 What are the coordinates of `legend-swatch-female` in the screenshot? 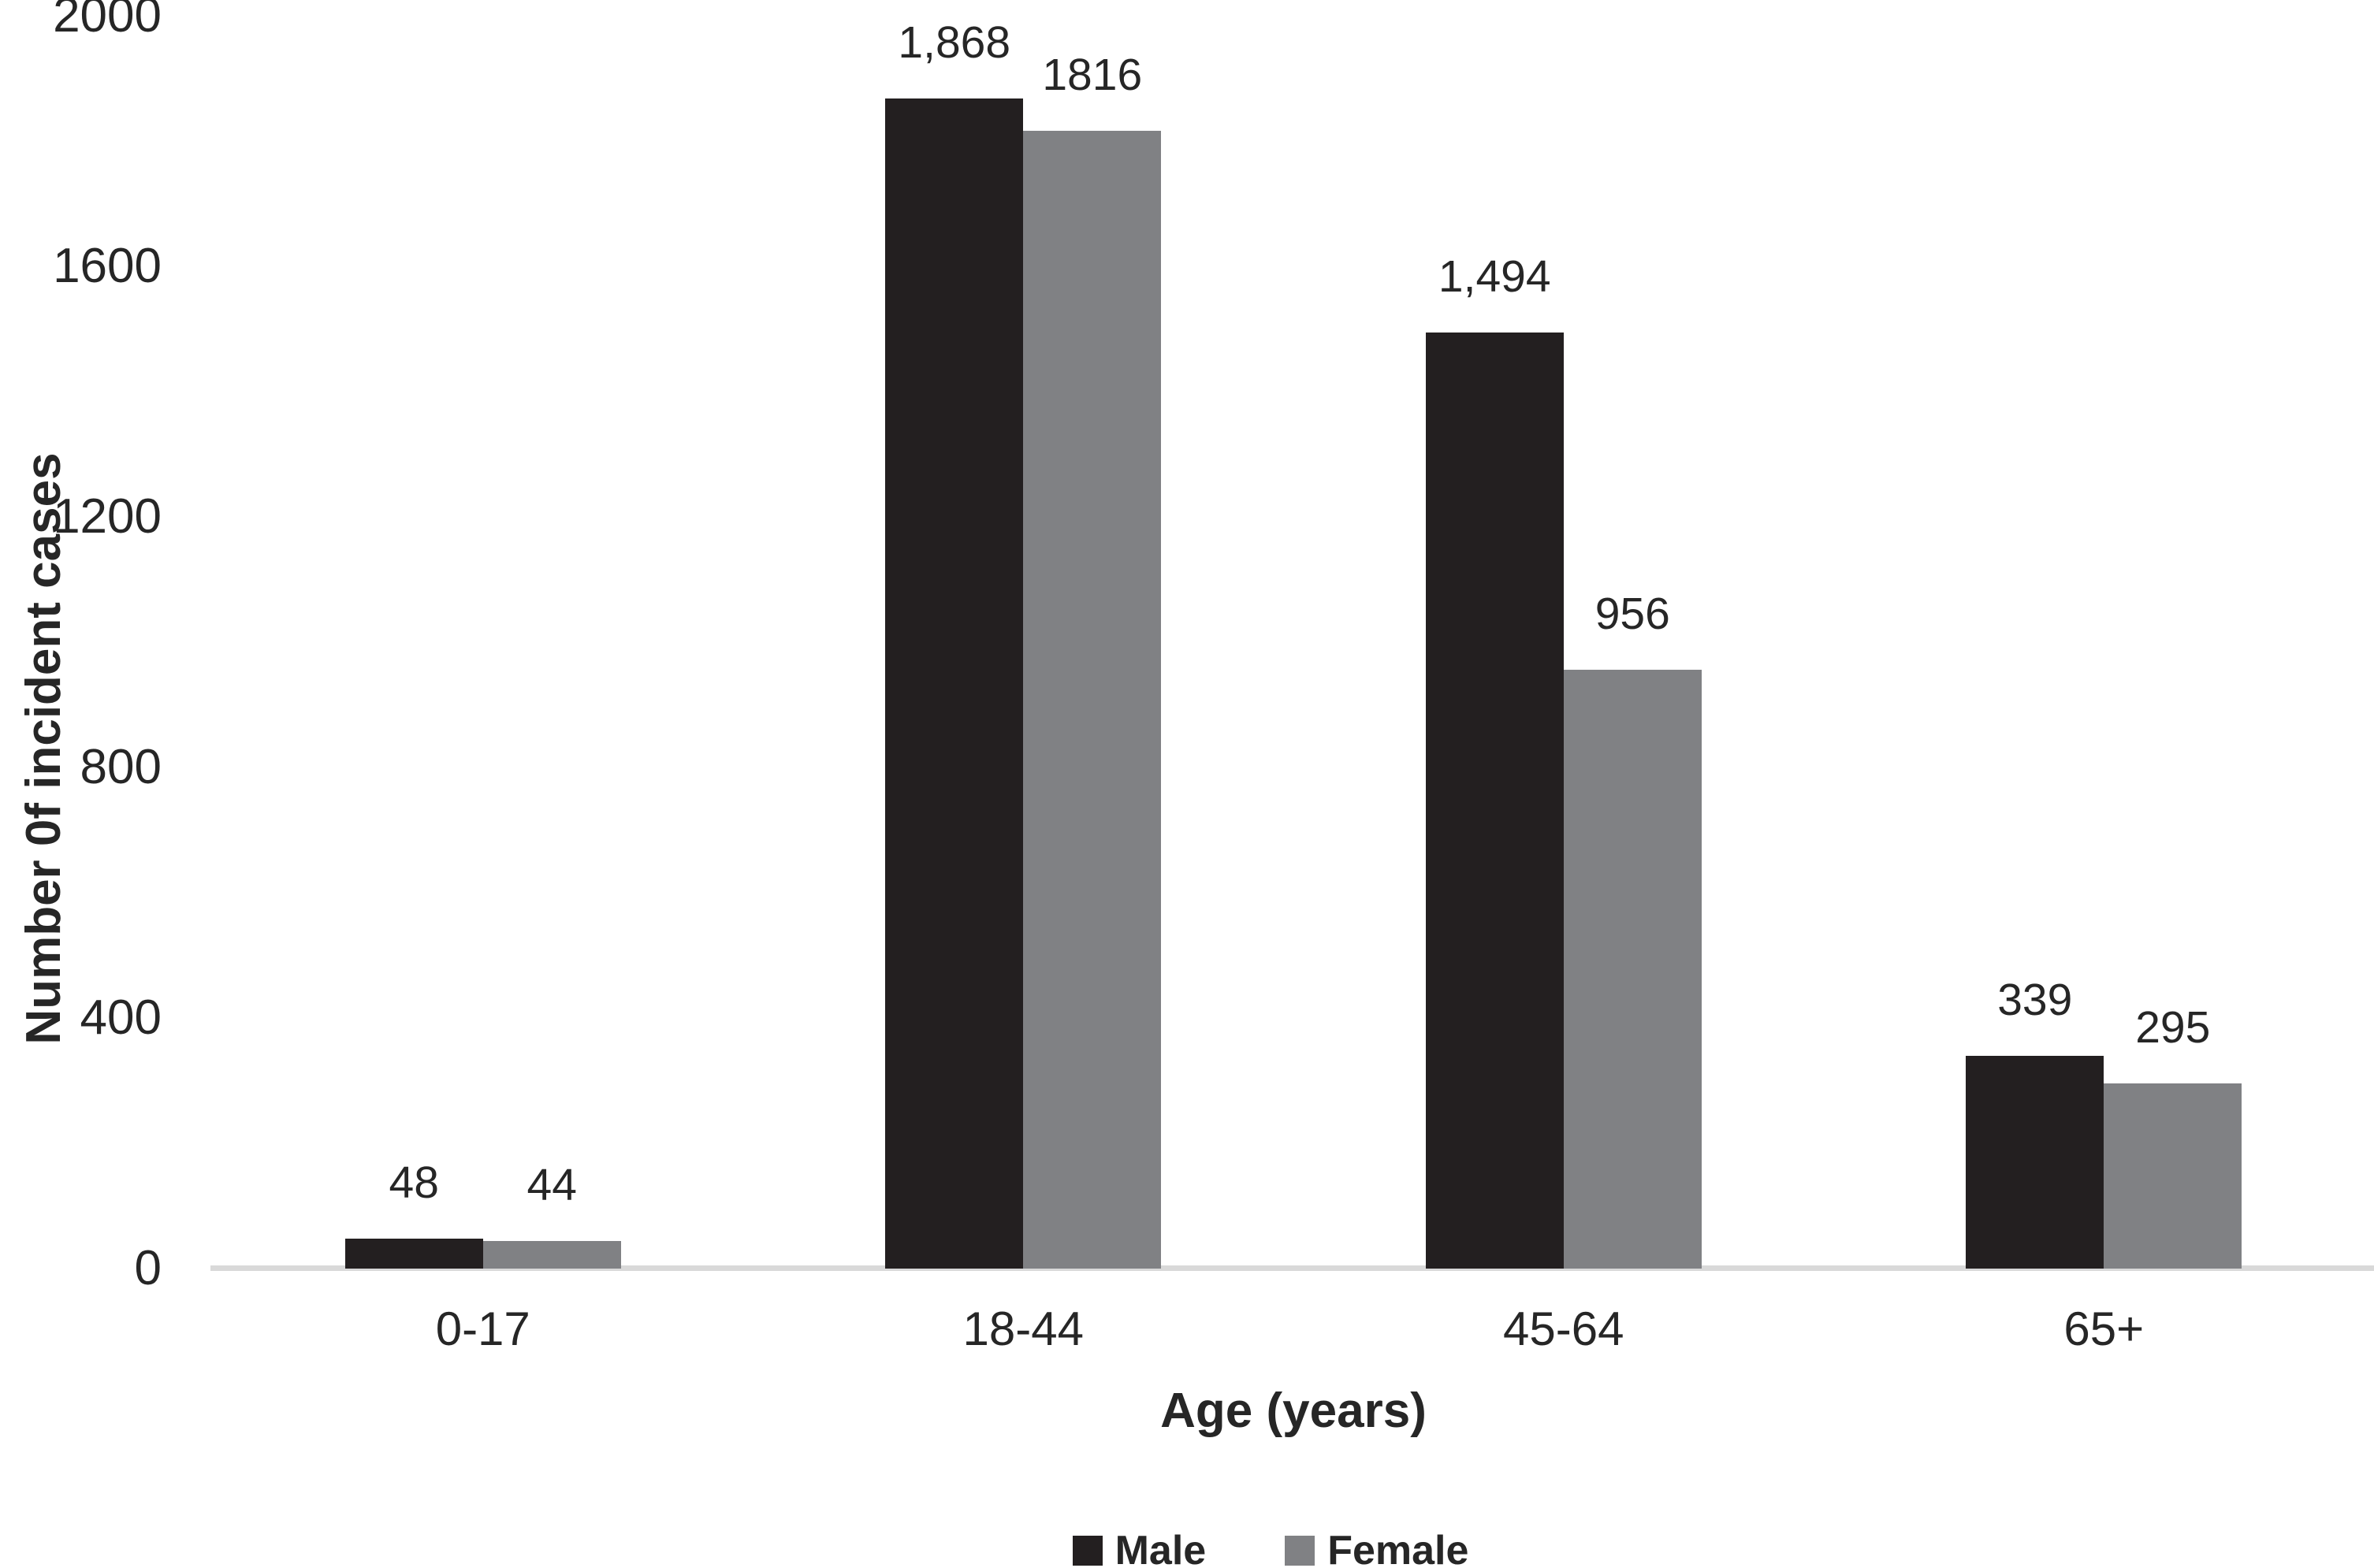 It's located at (1300, 1551).